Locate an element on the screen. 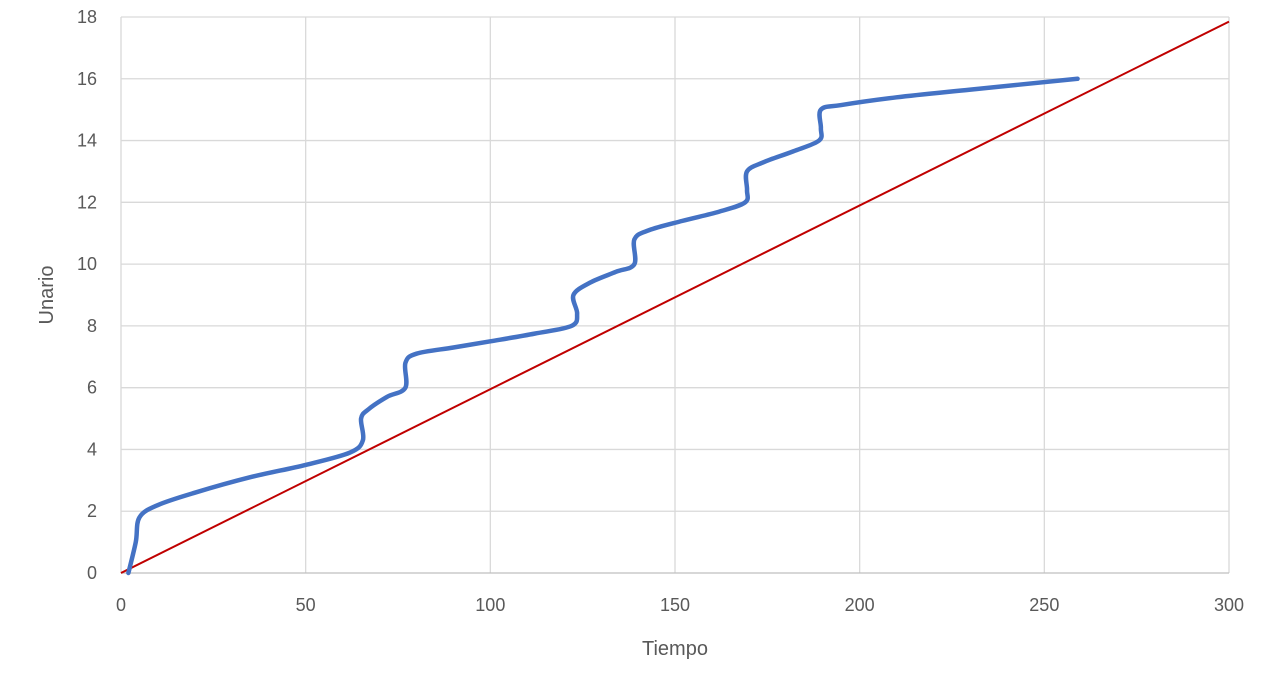 The image size is (1280, 692). x-tick-label: 50 is located at coordinates (306, 605).